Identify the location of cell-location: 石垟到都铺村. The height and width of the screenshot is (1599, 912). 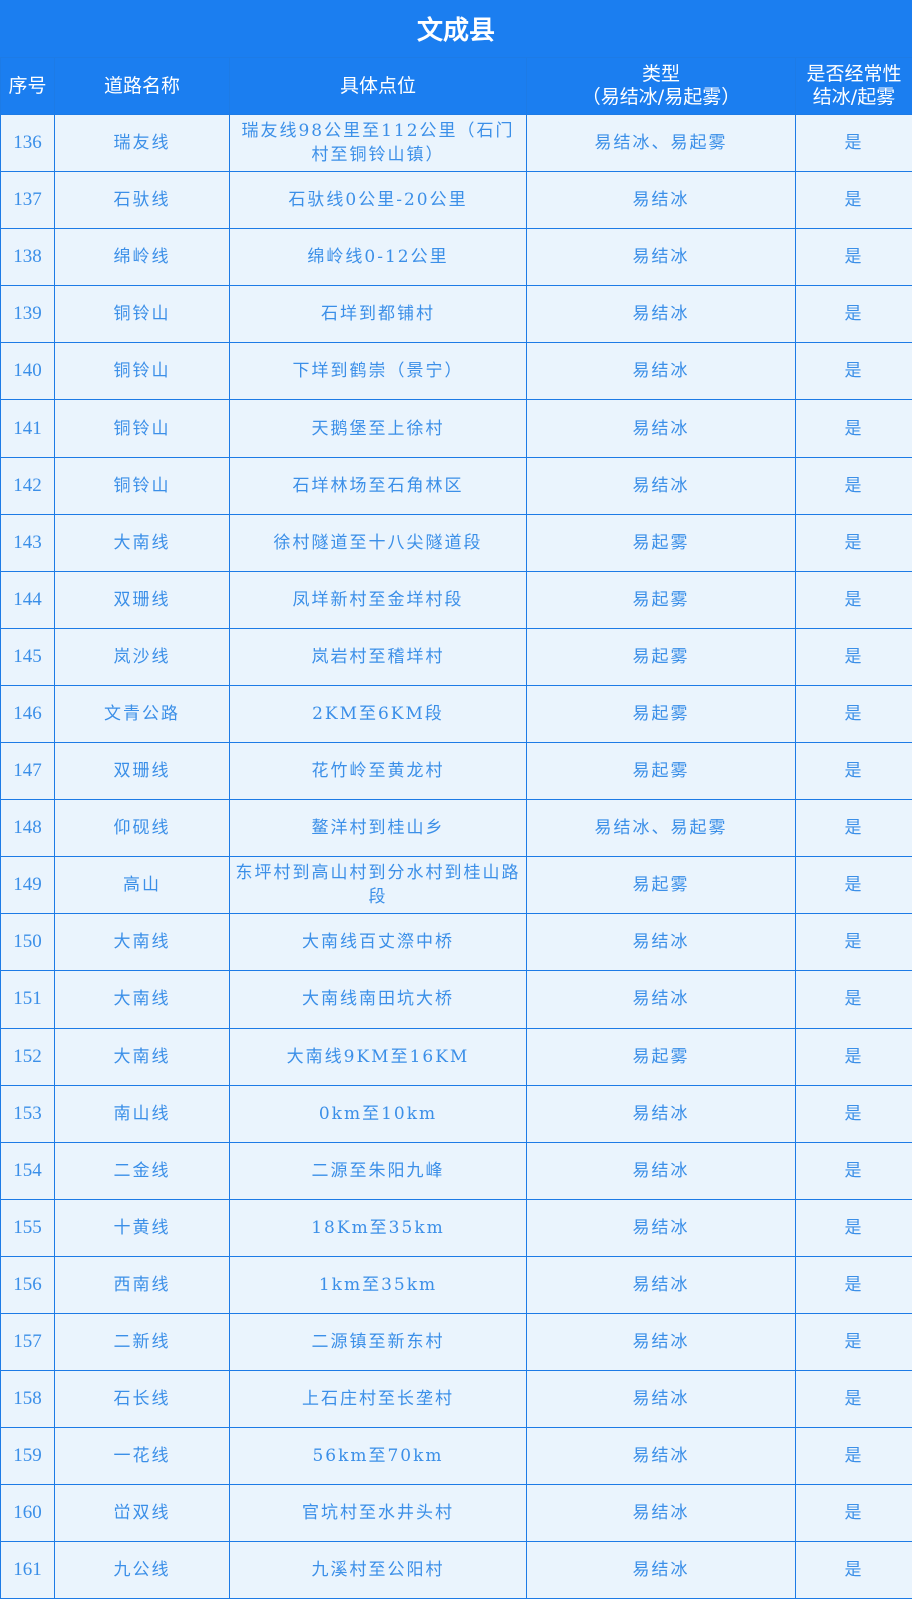
(378, 314).